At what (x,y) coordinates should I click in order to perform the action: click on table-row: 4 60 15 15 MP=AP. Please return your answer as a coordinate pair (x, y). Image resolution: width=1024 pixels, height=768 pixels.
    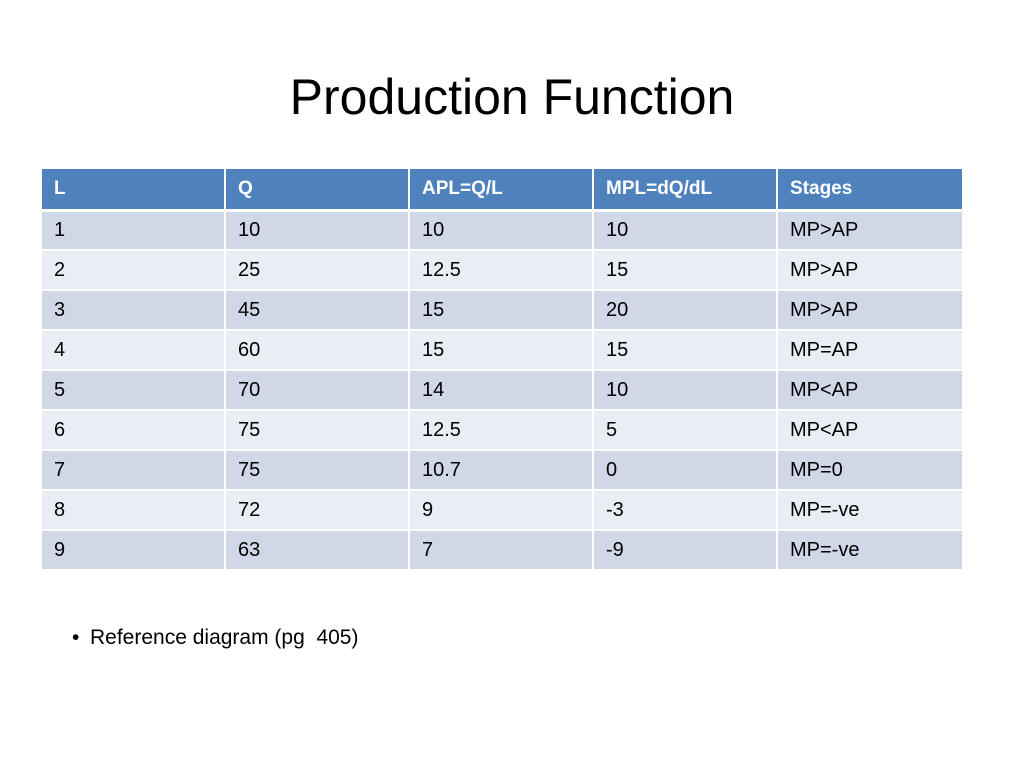
    Looking at the image, I should click on (502, 350).